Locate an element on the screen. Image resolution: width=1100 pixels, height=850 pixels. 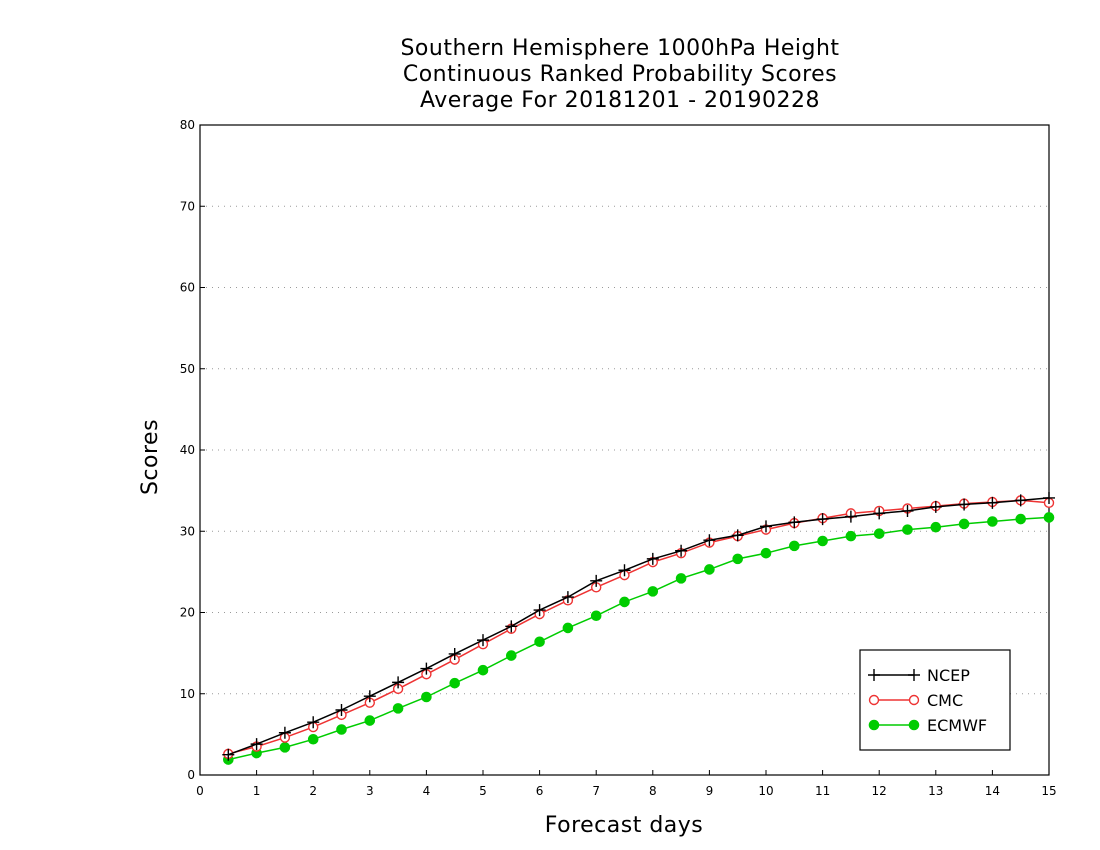
x-axis-label: Forecast days is located at coordinates (624, 825).